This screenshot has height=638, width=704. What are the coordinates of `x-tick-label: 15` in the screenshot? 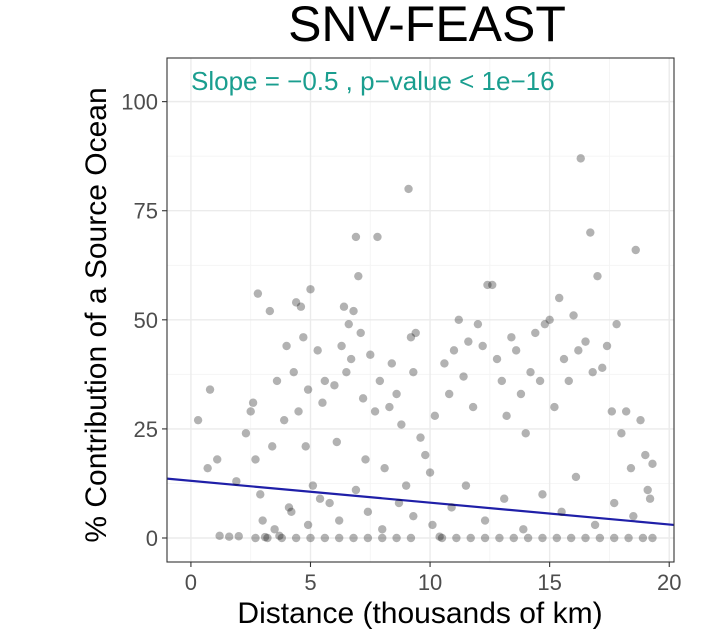 It's located at (549, 582).